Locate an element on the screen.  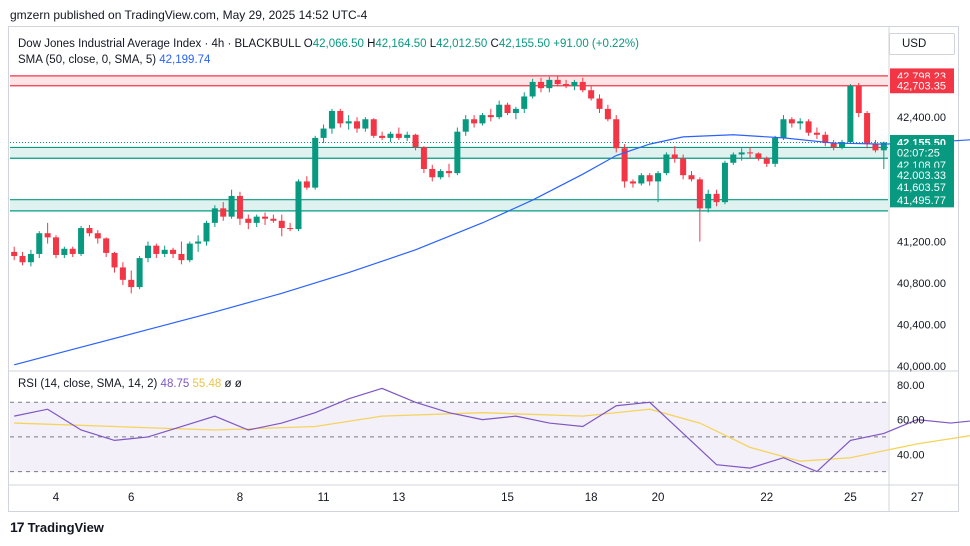
rsi-label: RSI (14, close, SMA, 14, 2) is located at coordinates (88, 384).